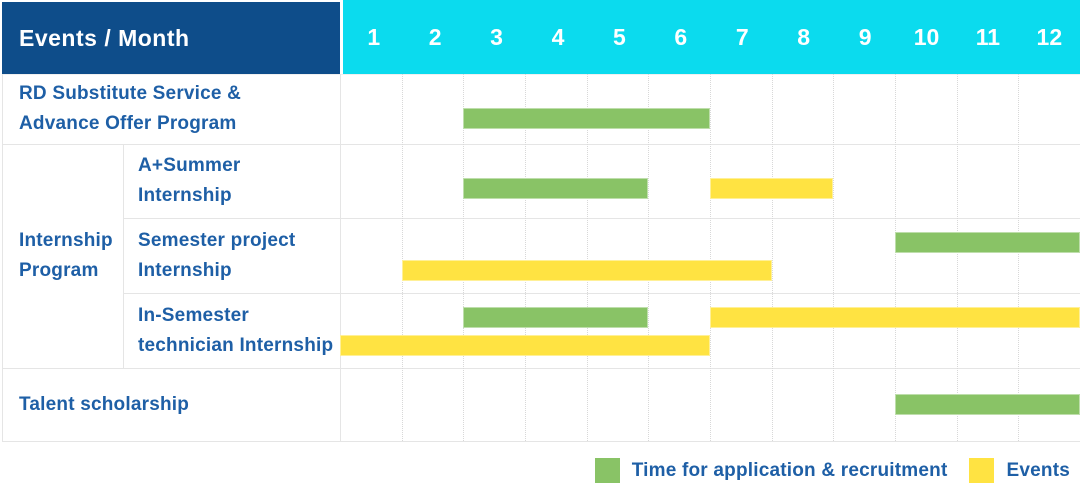  Describe the element at coordinates (711, 37) in the screenshot. I see `month-header-strip: 1 2 3 4 5 6 7 8 9 10 11 12` at that location.